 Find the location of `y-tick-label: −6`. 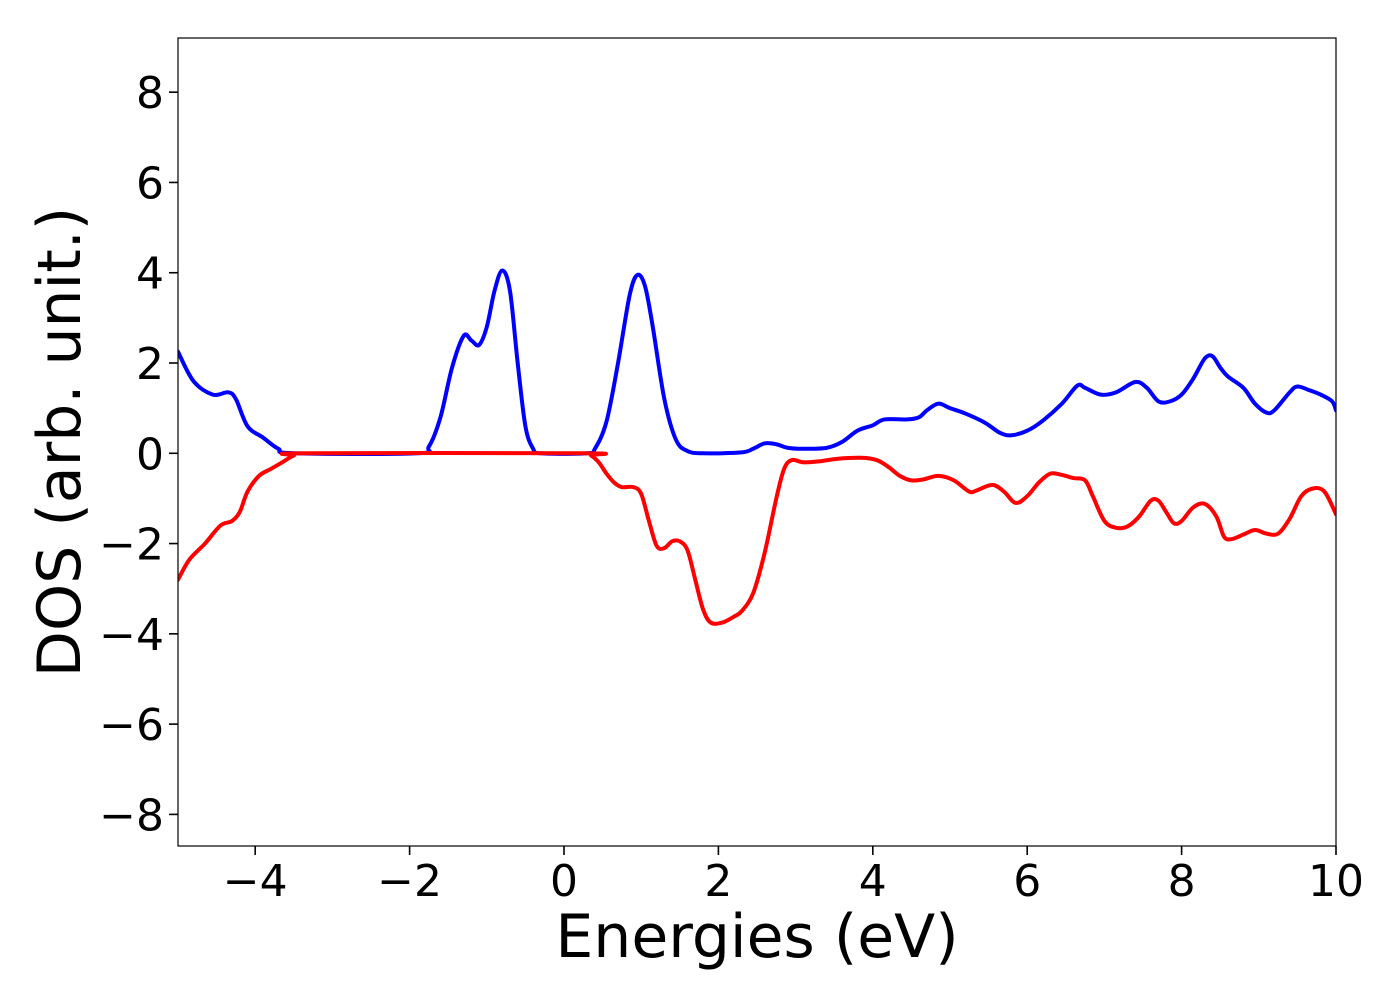

y-tick-label: −6 is located at coordinates (131, 725).